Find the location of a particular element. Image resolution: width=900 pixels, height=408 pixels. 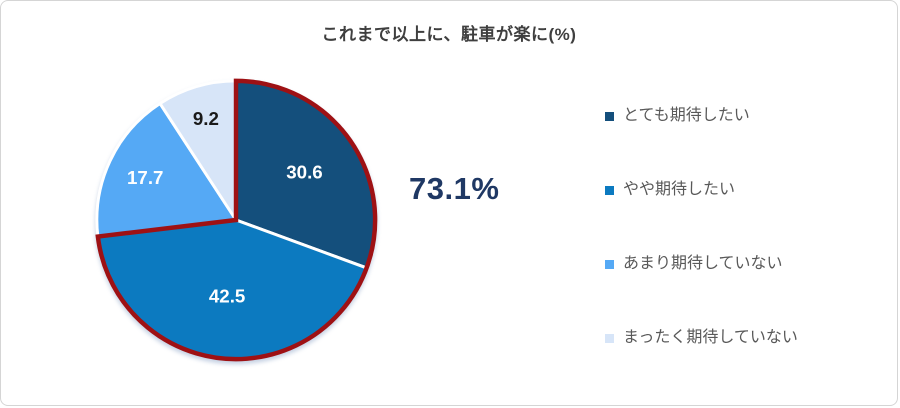

legend-item: とても期待したい is located at coordinates (701, 116).